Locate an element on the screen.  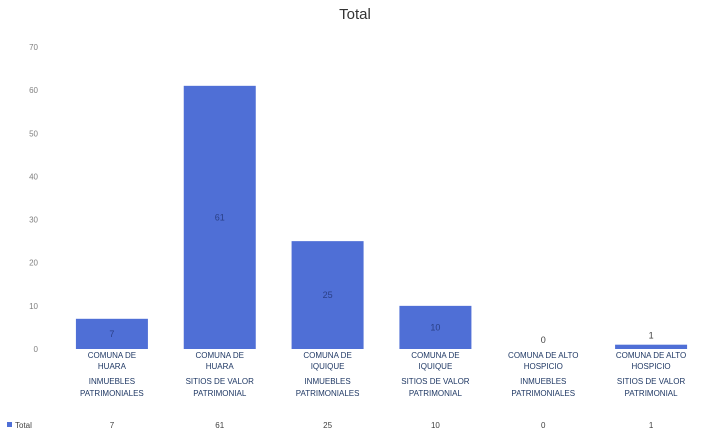
data-table-value: 25 is located at coordinates (327, 425).